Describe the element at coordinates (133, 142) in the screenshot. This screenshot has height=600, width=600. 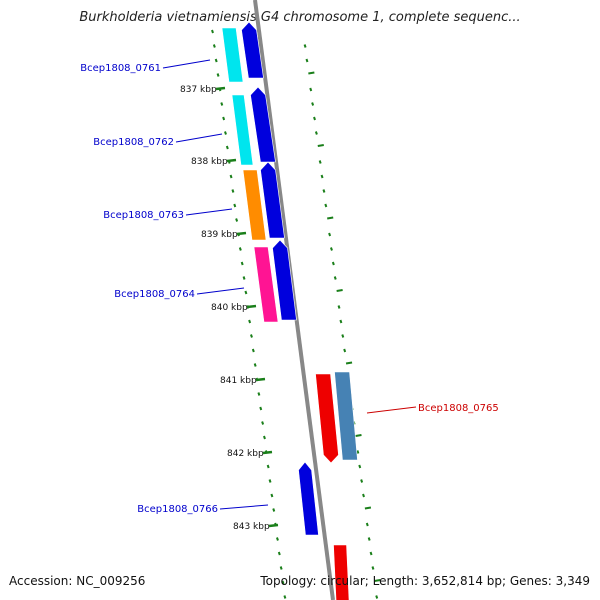
I see `gene-label-Bcep1808_0762: Bcep1808_0762` at that location.